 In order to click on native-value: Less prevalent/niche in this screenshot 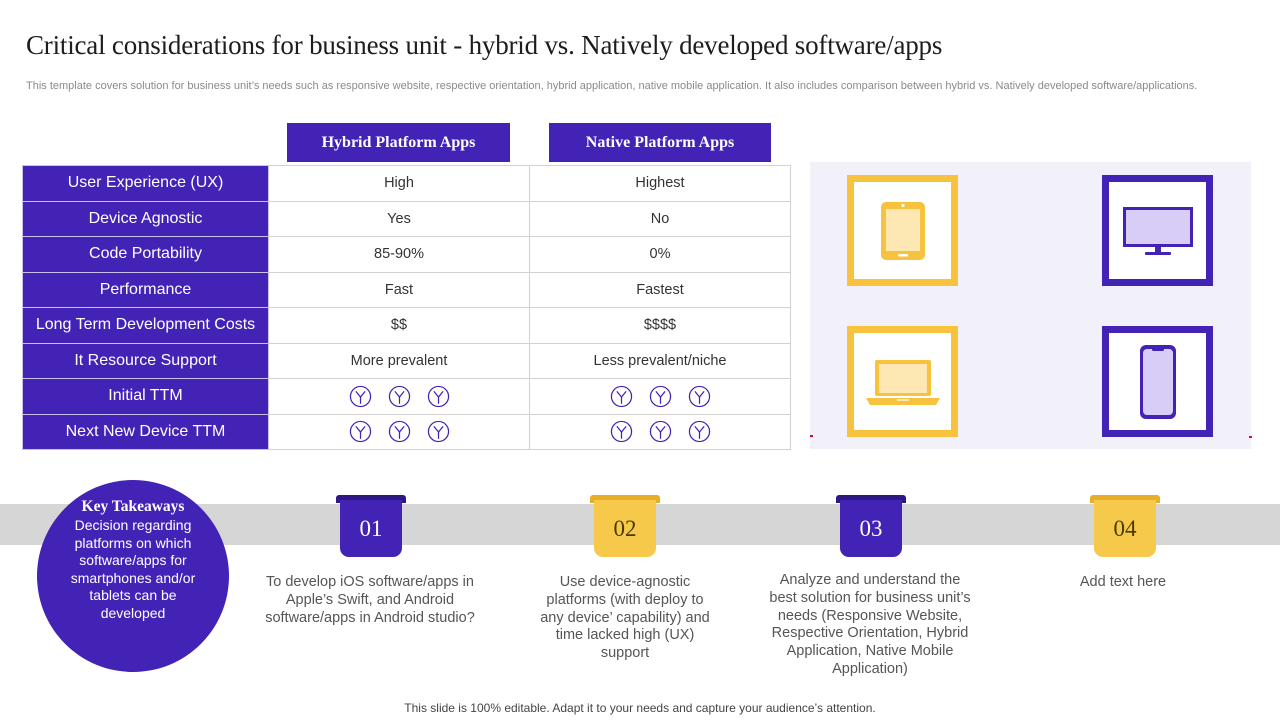, I will do `click(660, 360)`.